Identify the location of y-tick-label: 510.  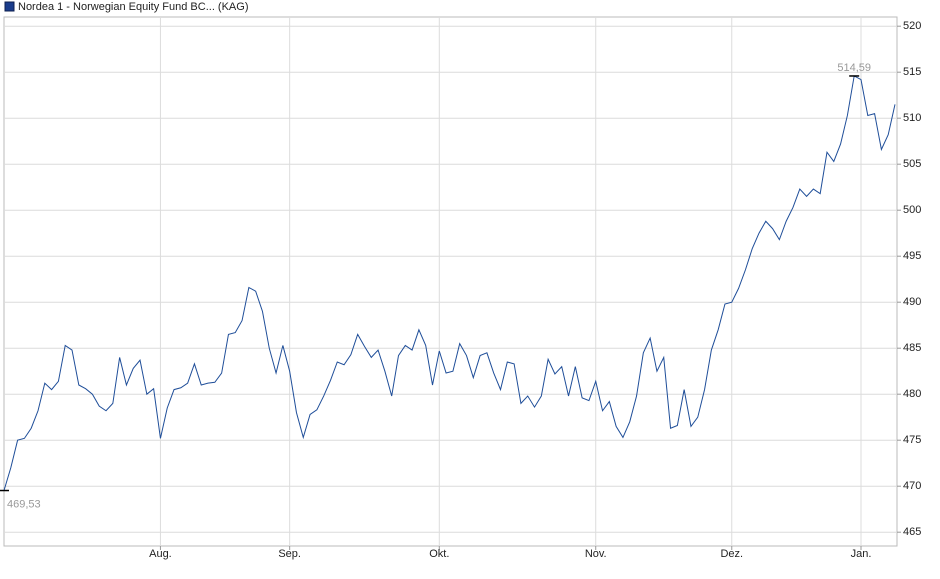
(912, 118).